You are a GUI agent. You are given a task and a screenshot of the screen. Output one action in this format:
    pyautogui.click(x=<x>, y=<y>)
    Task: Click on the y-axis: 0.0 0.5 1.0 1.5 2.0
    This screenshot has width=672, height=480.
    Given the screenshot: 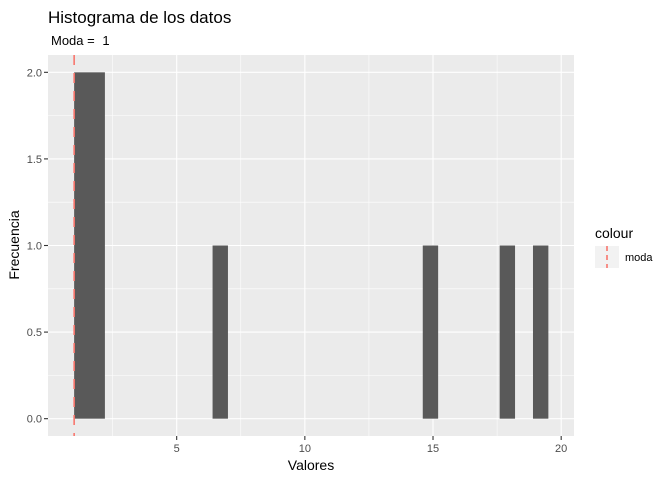 What is the action you would take?
    pyautogui.click(x=37, y=246)
    